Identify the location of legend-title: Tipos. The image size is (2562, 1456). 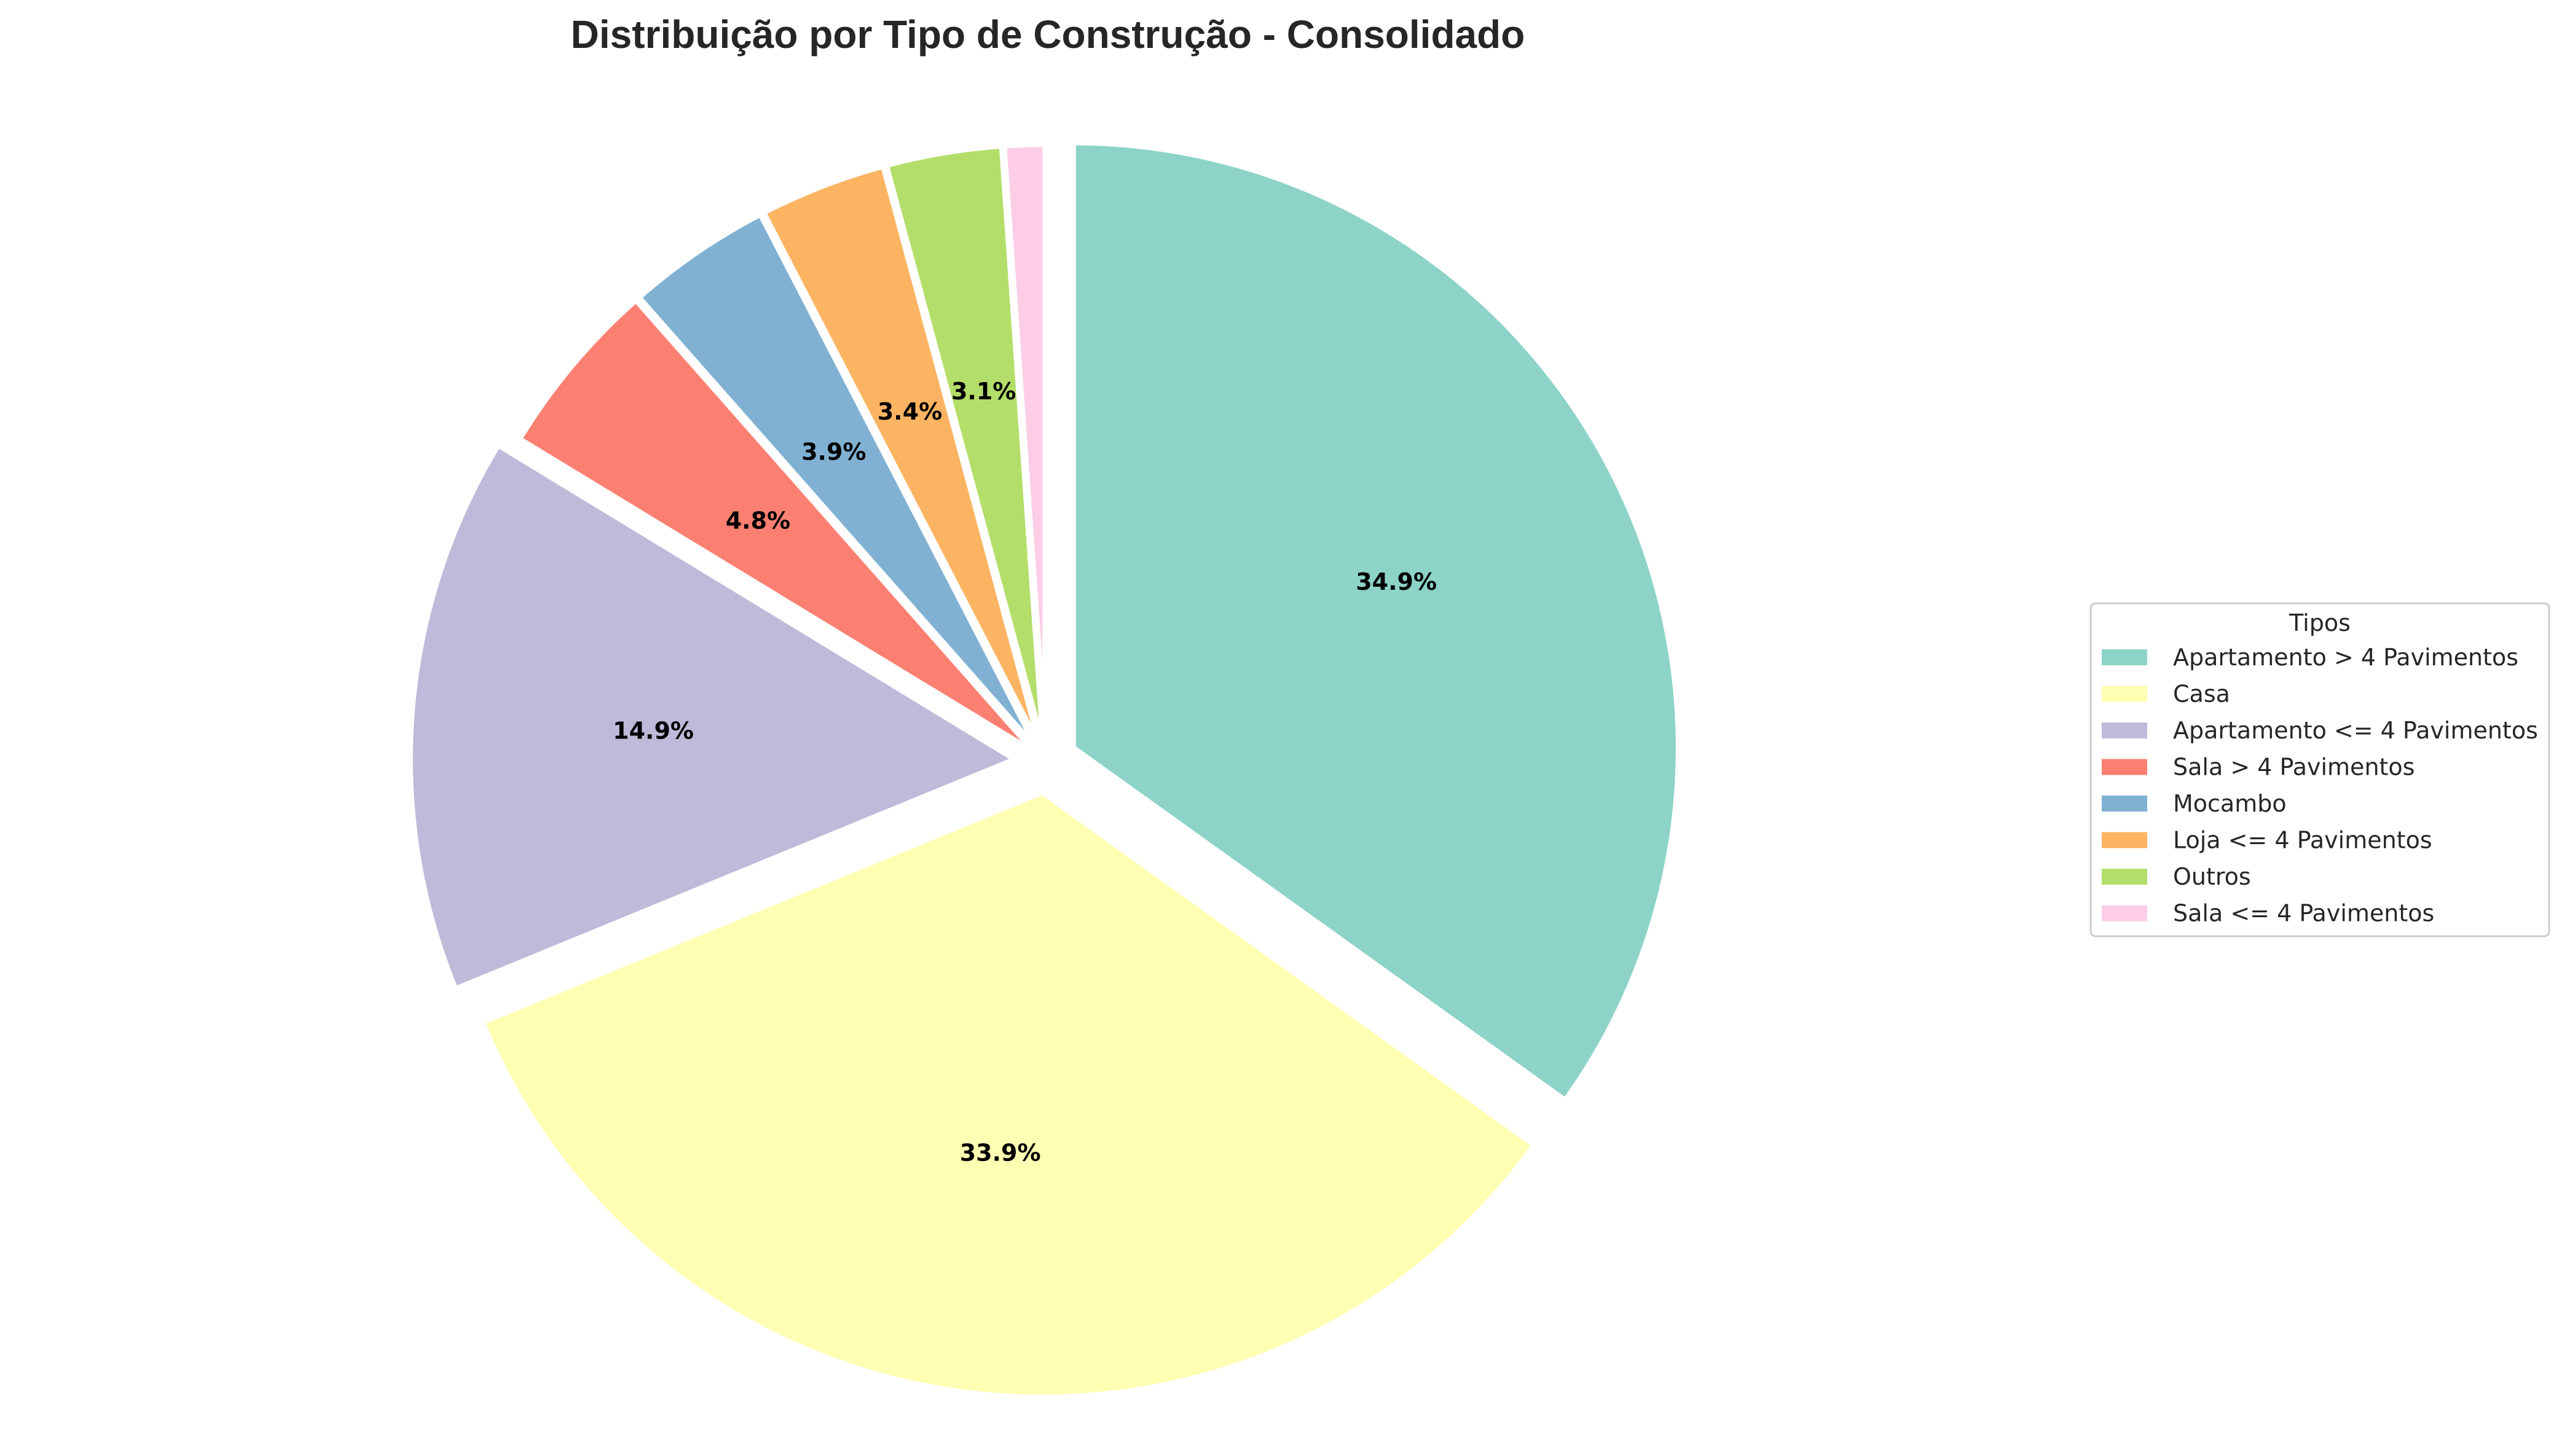
(2320, 622).